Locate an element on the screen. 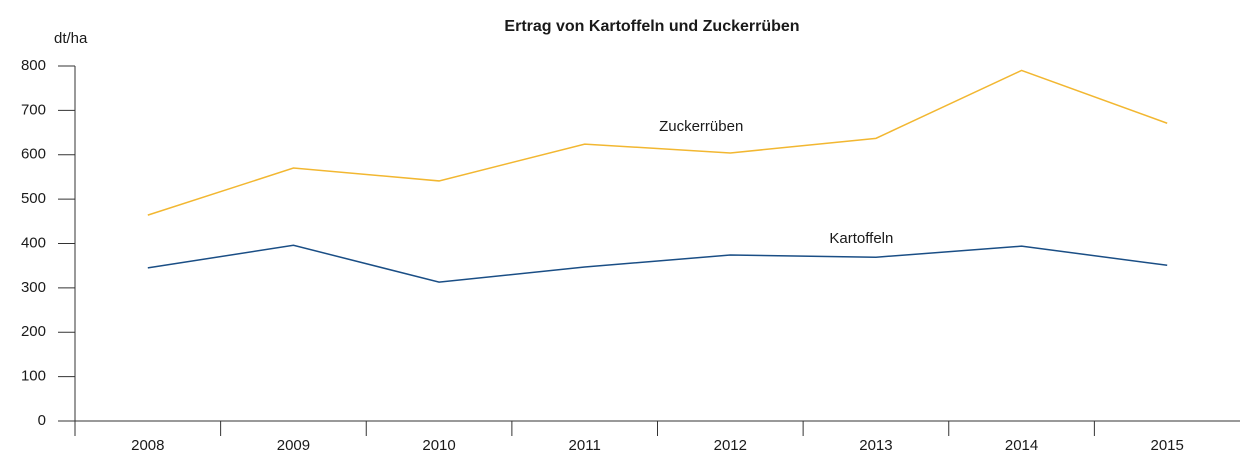  y-tick-label: 800 is located at coordinates (33, 65).